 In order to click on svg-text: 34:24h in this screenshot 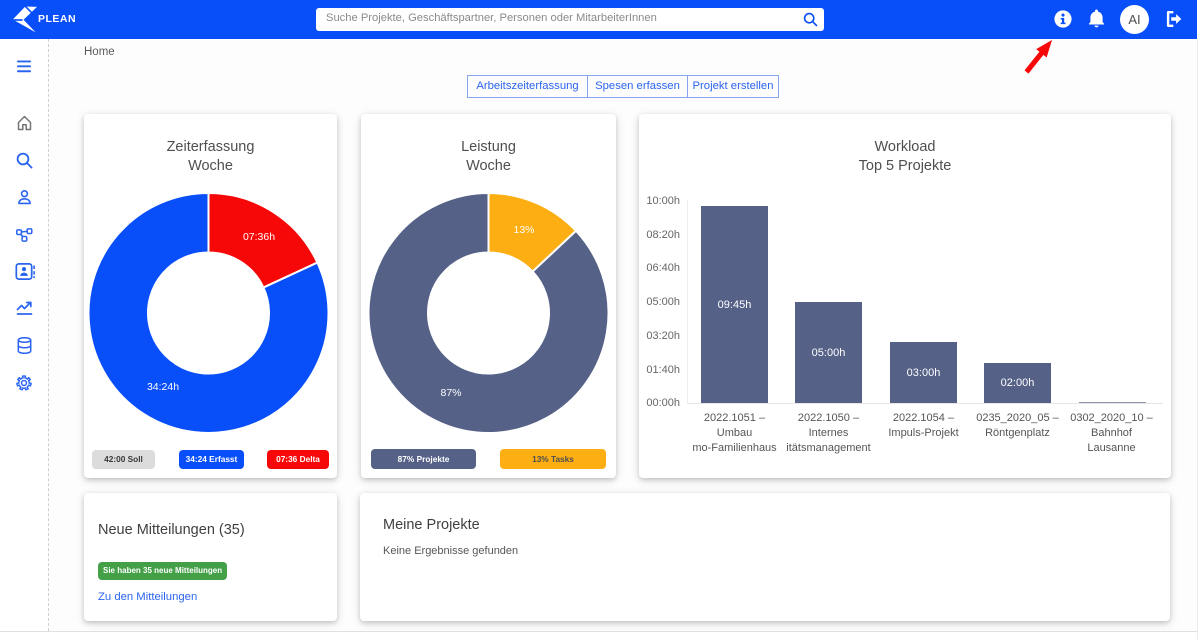, I will do `click(163, 387)`.